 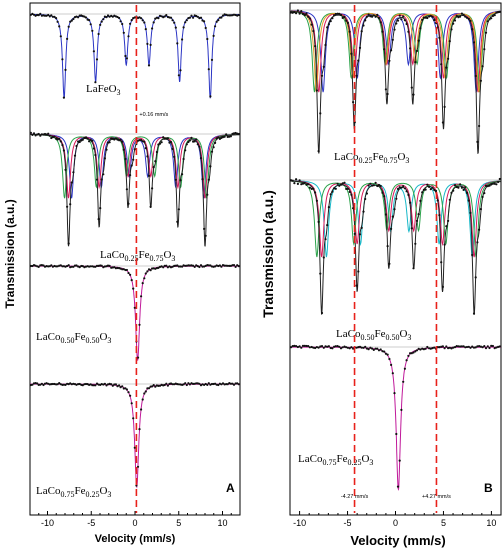 I want to click on x-tick-label: 0, so click(x=395, y=523).